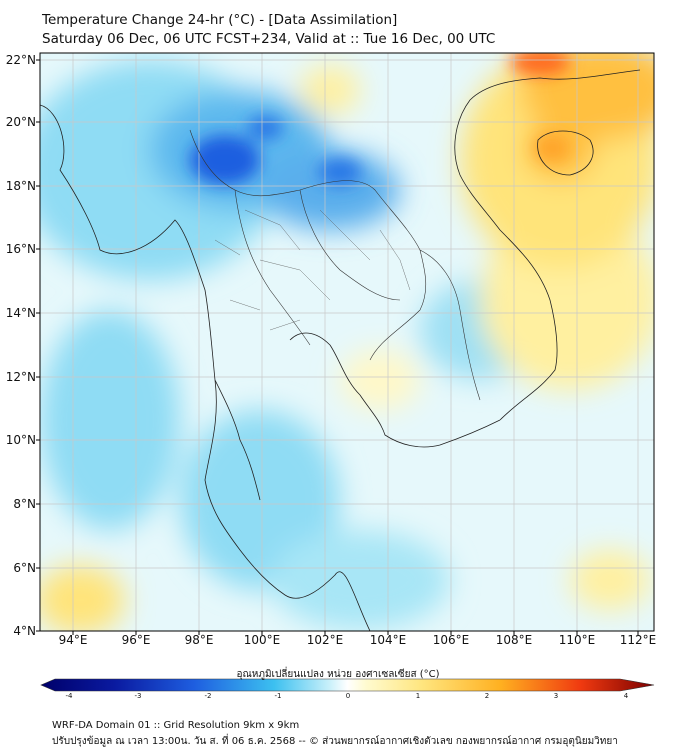 This screenshot has height=756, width=676. I want to click on lat-label: 4°N, so click(24, 631).